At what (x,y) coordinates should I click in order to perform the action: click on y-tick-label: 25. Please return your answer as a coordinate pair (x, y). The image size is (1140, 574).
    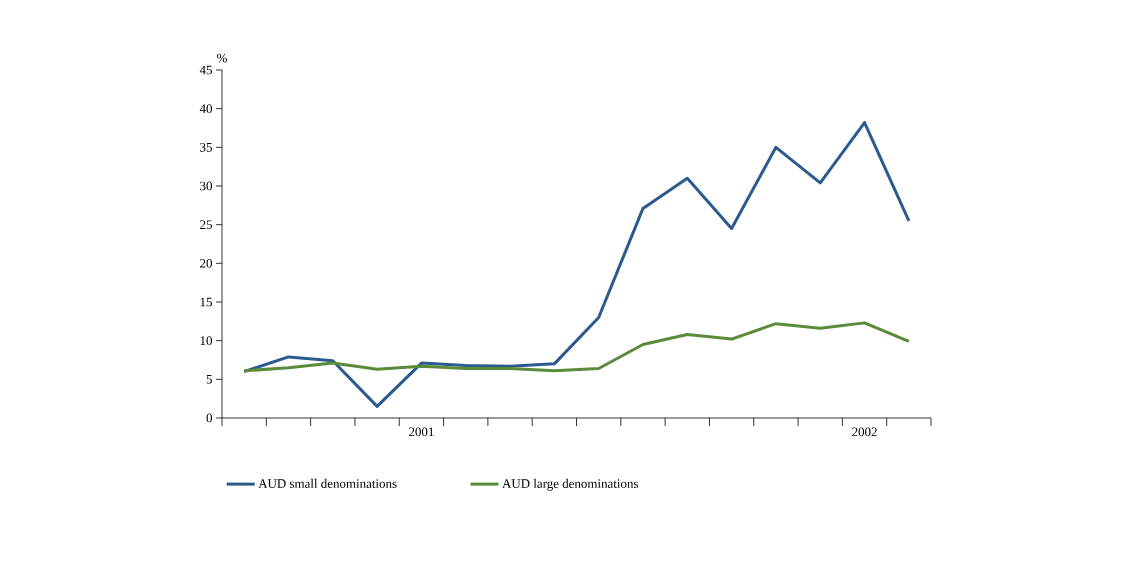
    Looking at the image, I should click on (206, 224).